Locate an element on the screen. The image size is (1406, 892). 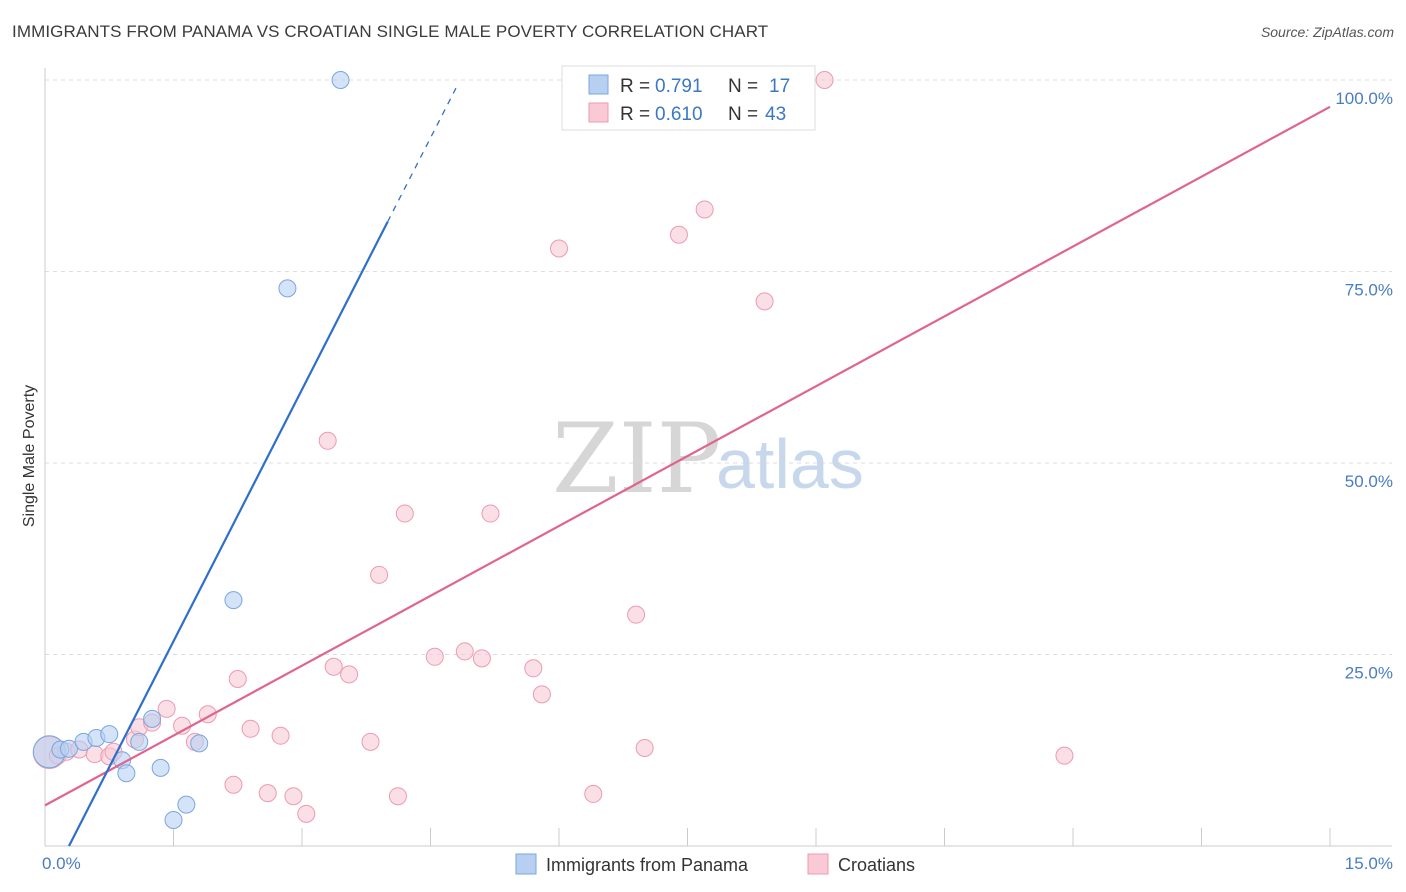
y-tick-label: 50.0% is located at coordinates (1369, 481).